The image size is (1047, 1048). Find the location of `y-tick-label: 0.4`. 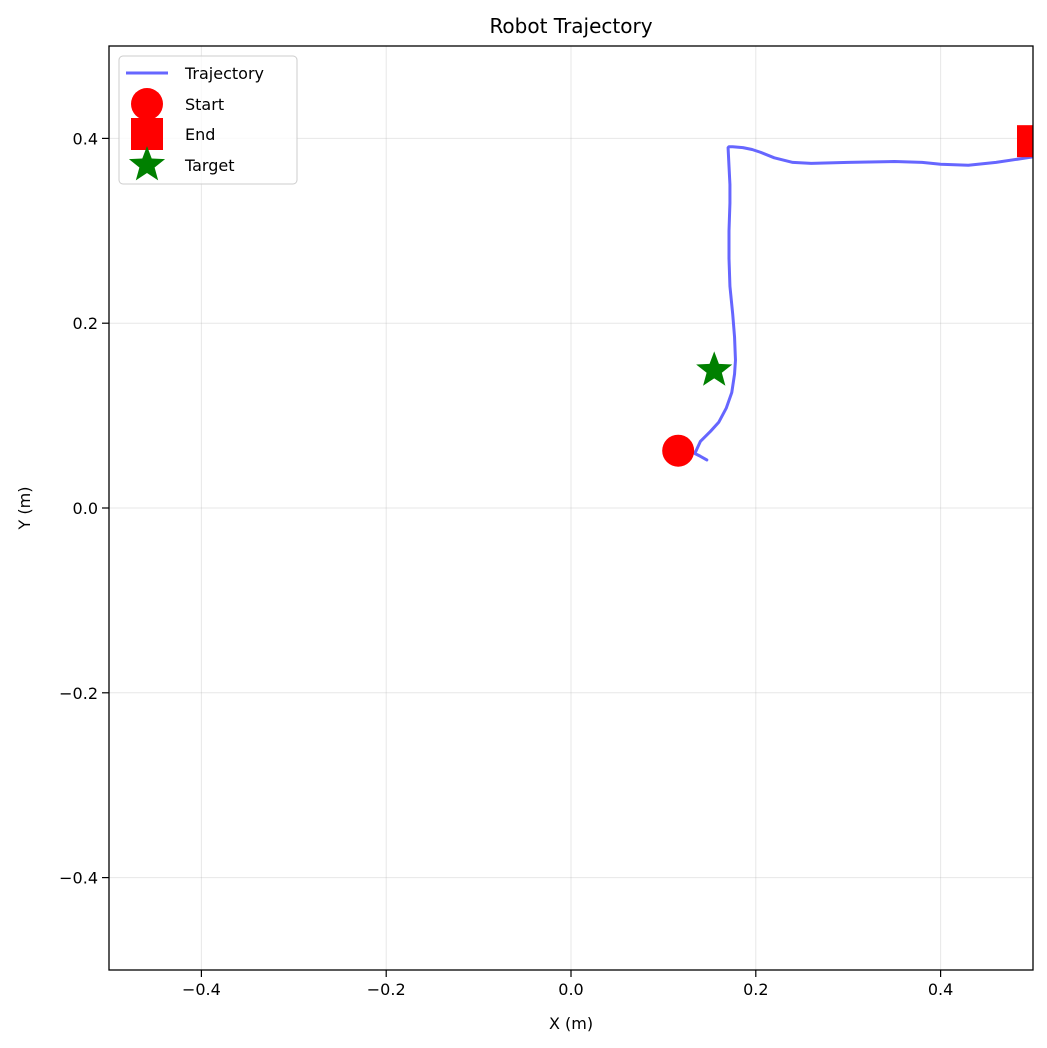

y-tick-label: 0.4 is located at coordinates (85, 138).